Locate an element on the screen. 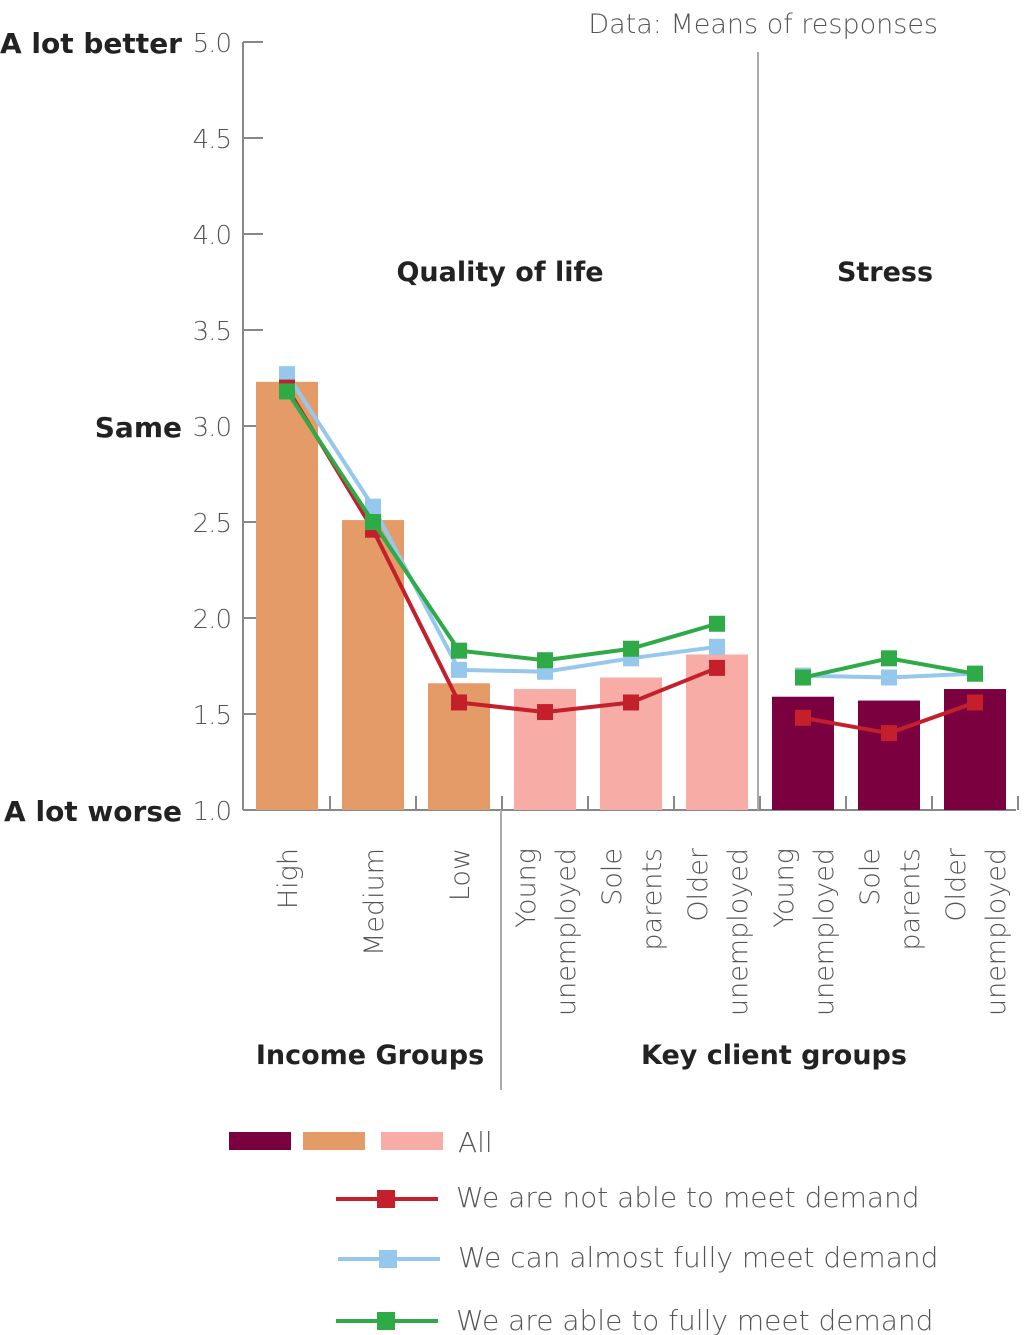 The image size is (1029, 1335). legend-label-fully: We are able to fully meet demand is located at coordinates (694, 1319).